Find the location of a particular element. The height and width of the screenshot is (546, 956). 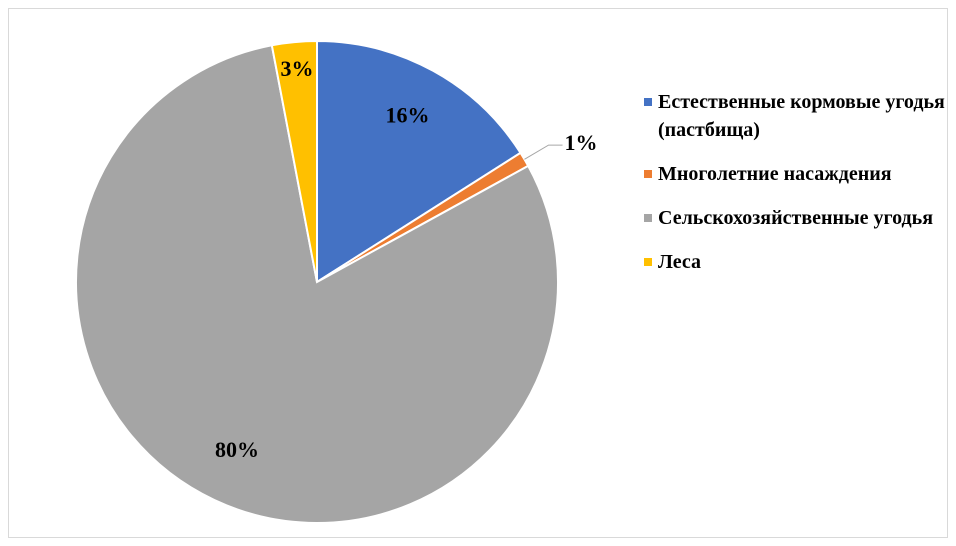

data-label: 80% is located at coordinates (237, 449).